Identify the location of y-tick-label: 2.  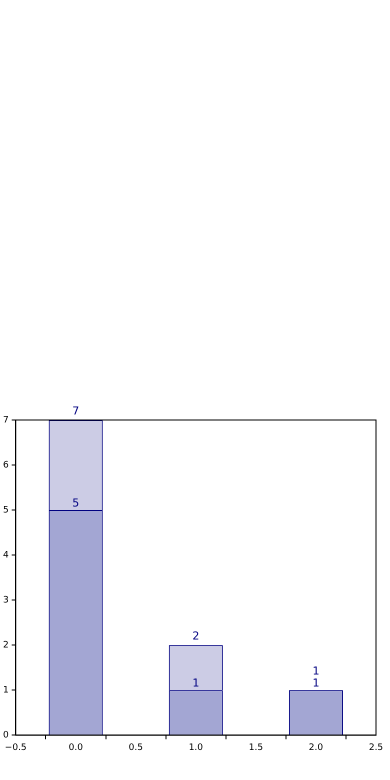
(5, 645).